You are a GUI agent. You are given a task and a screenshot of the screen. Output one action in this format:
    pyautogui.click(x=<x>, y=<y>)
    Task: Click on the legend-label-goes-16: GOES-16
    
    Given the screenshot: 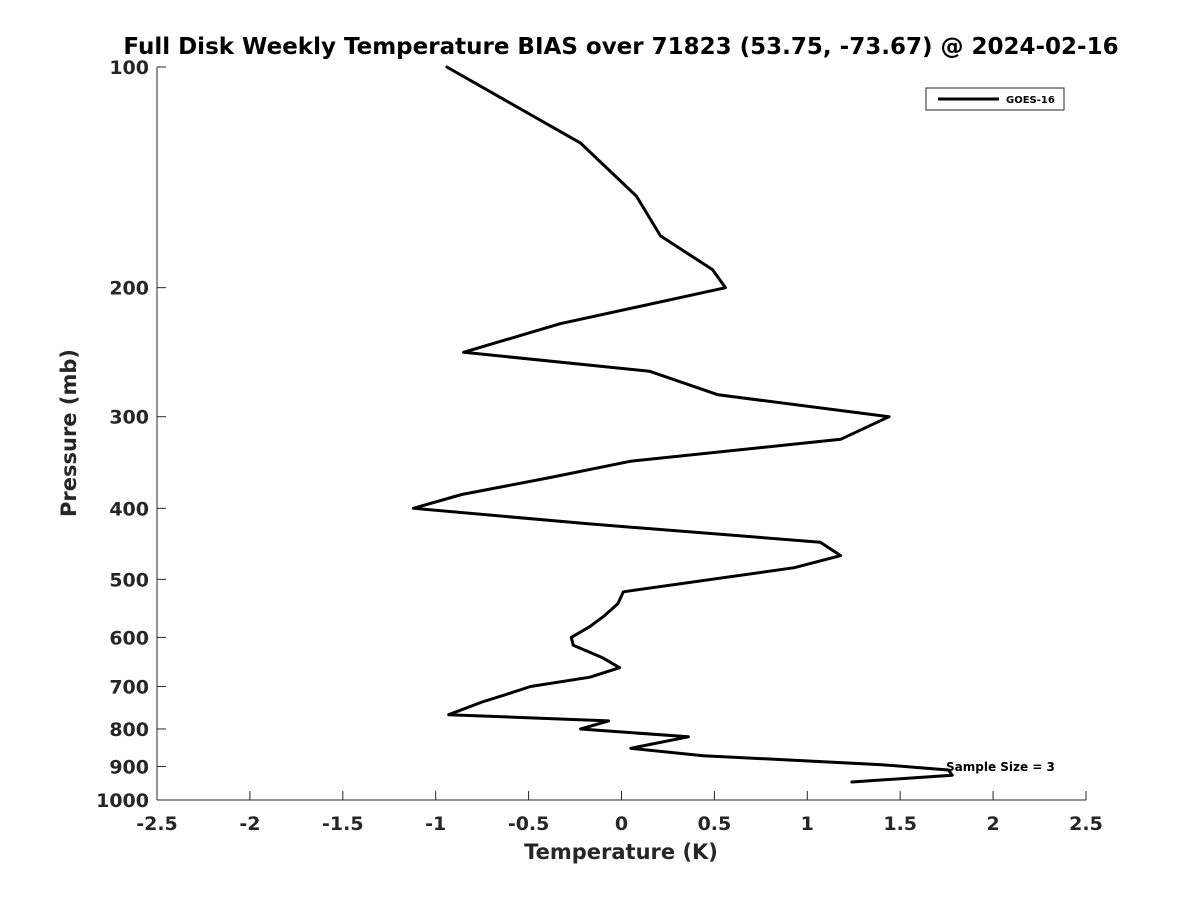 What is the action you would take?
    pyautogui.click(x=1030, y=100)
    